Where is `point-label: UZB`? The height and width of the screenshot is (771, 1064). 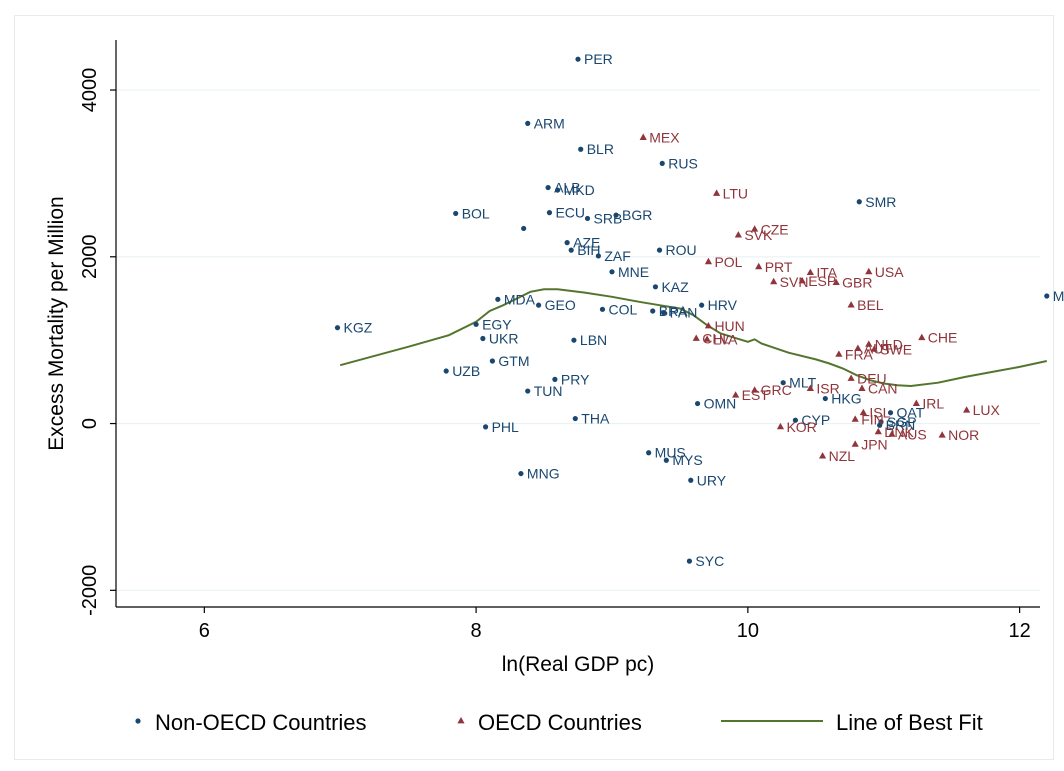 point-label: UZB is located at coordinates (466, 371).